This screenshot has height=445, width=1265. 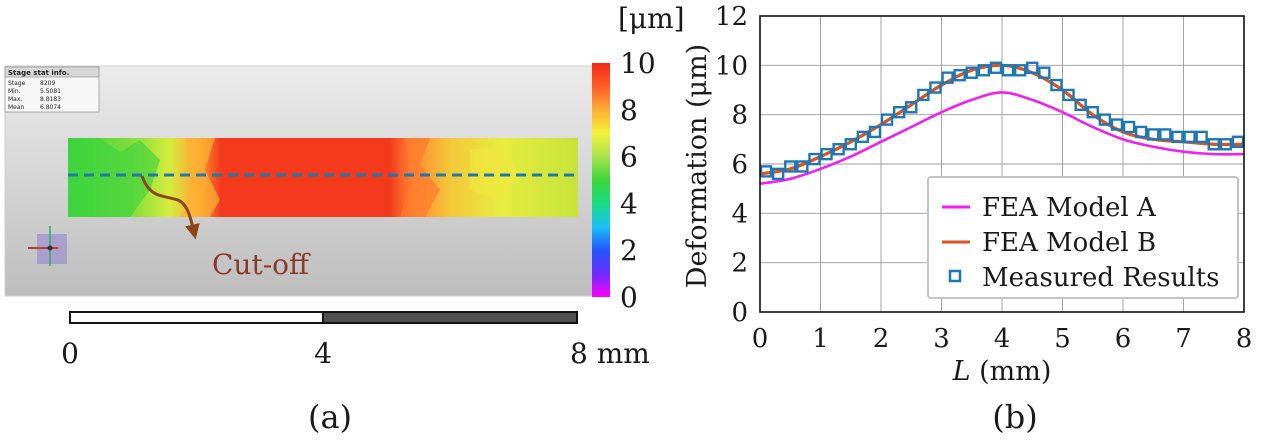 What do you see at coordinates (17, 83) in the screenshot?
I see `info-row-label: Stage` at bounding box center [17, 83].